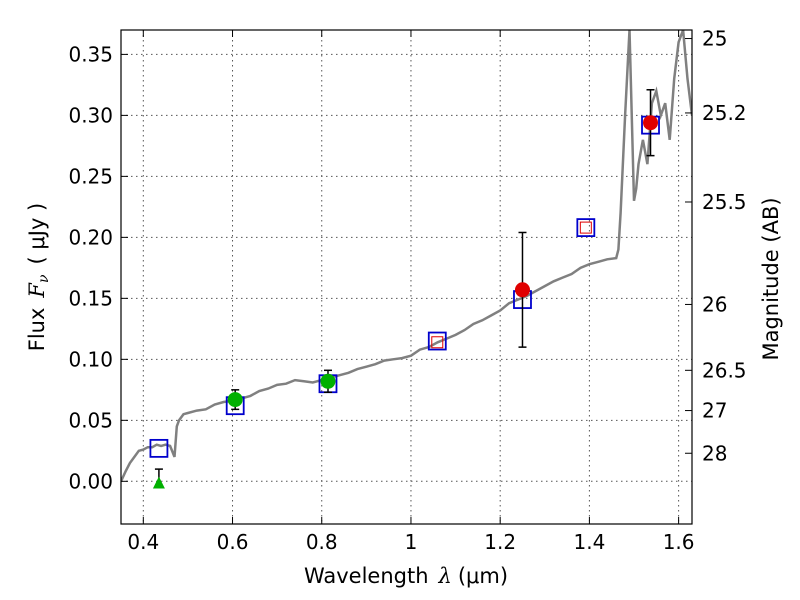 This screenshot has width=800, height=600. What do you see at coordinates (724, 370) in the screenshot?
I see `y2-tick-label: 26.5` at bounding box center [724, 370].